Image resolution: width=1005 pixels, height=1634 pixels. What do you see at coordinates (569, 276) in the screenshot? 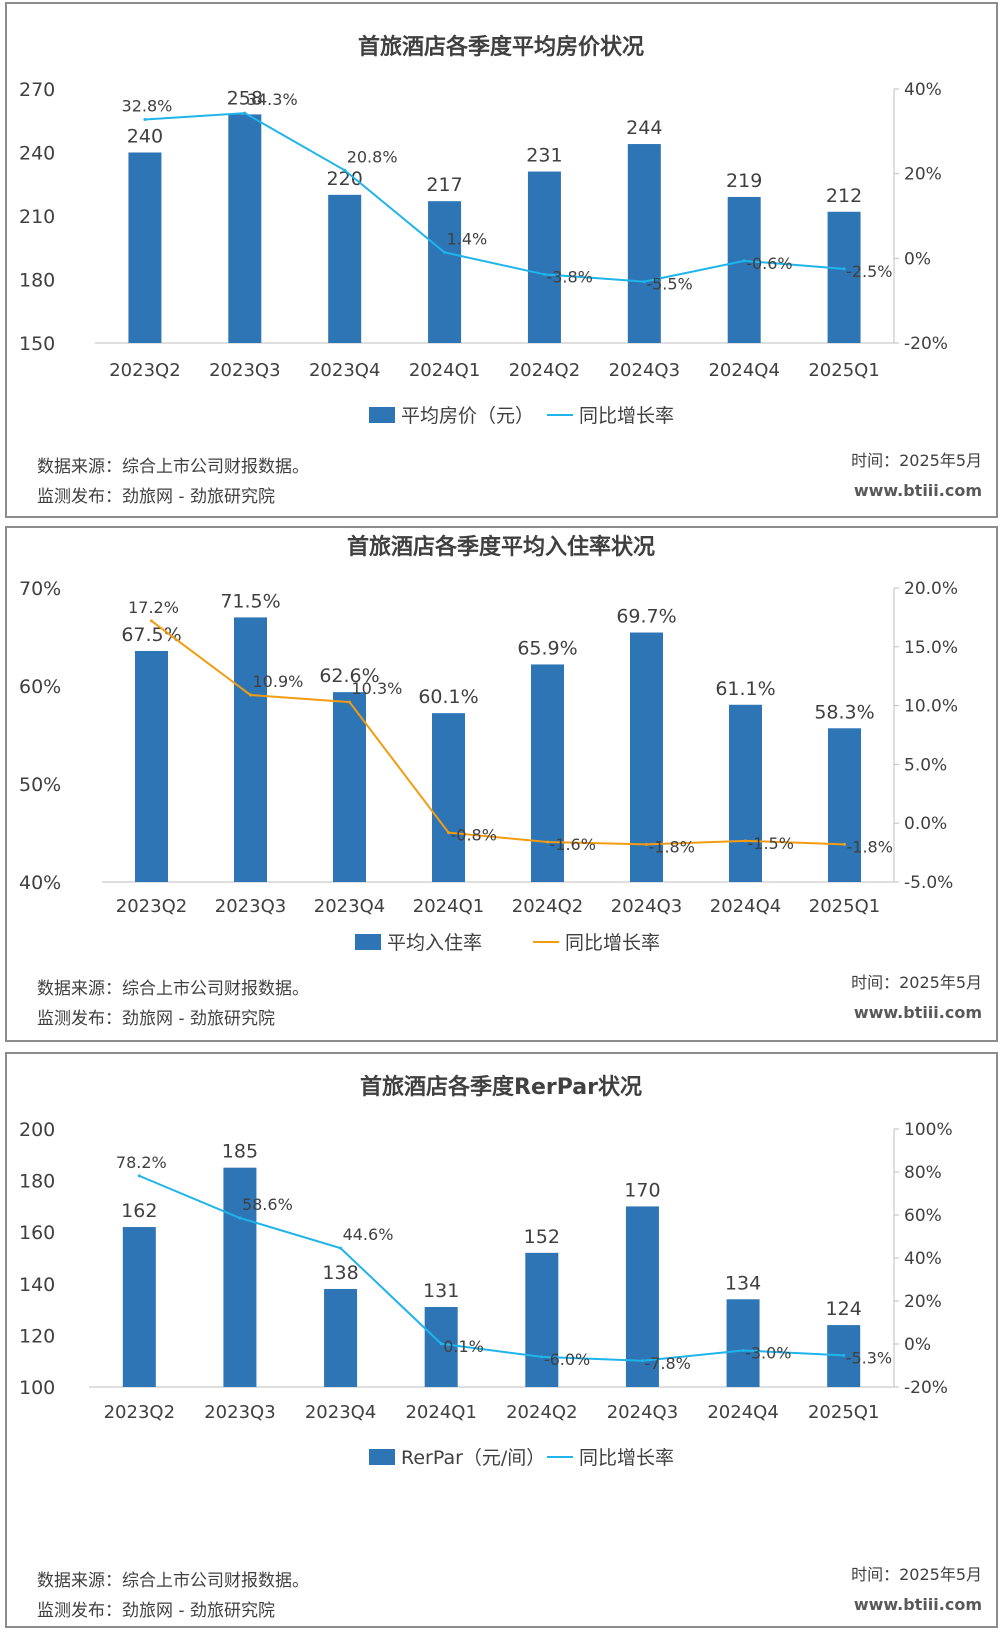
I see `growth-rate-label: -3.8%` at bounding box center [569, 276].